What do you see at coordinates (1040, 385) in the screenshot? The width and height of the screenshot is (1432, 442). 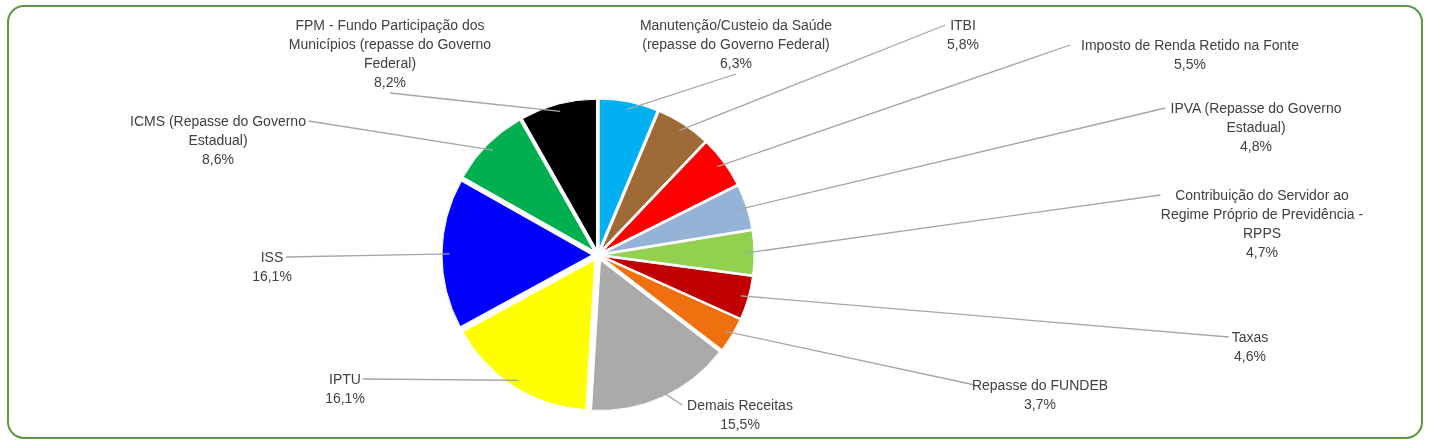 I see `slice-label: Repasse do FUNDEB` at bounding box center [1040, 385].